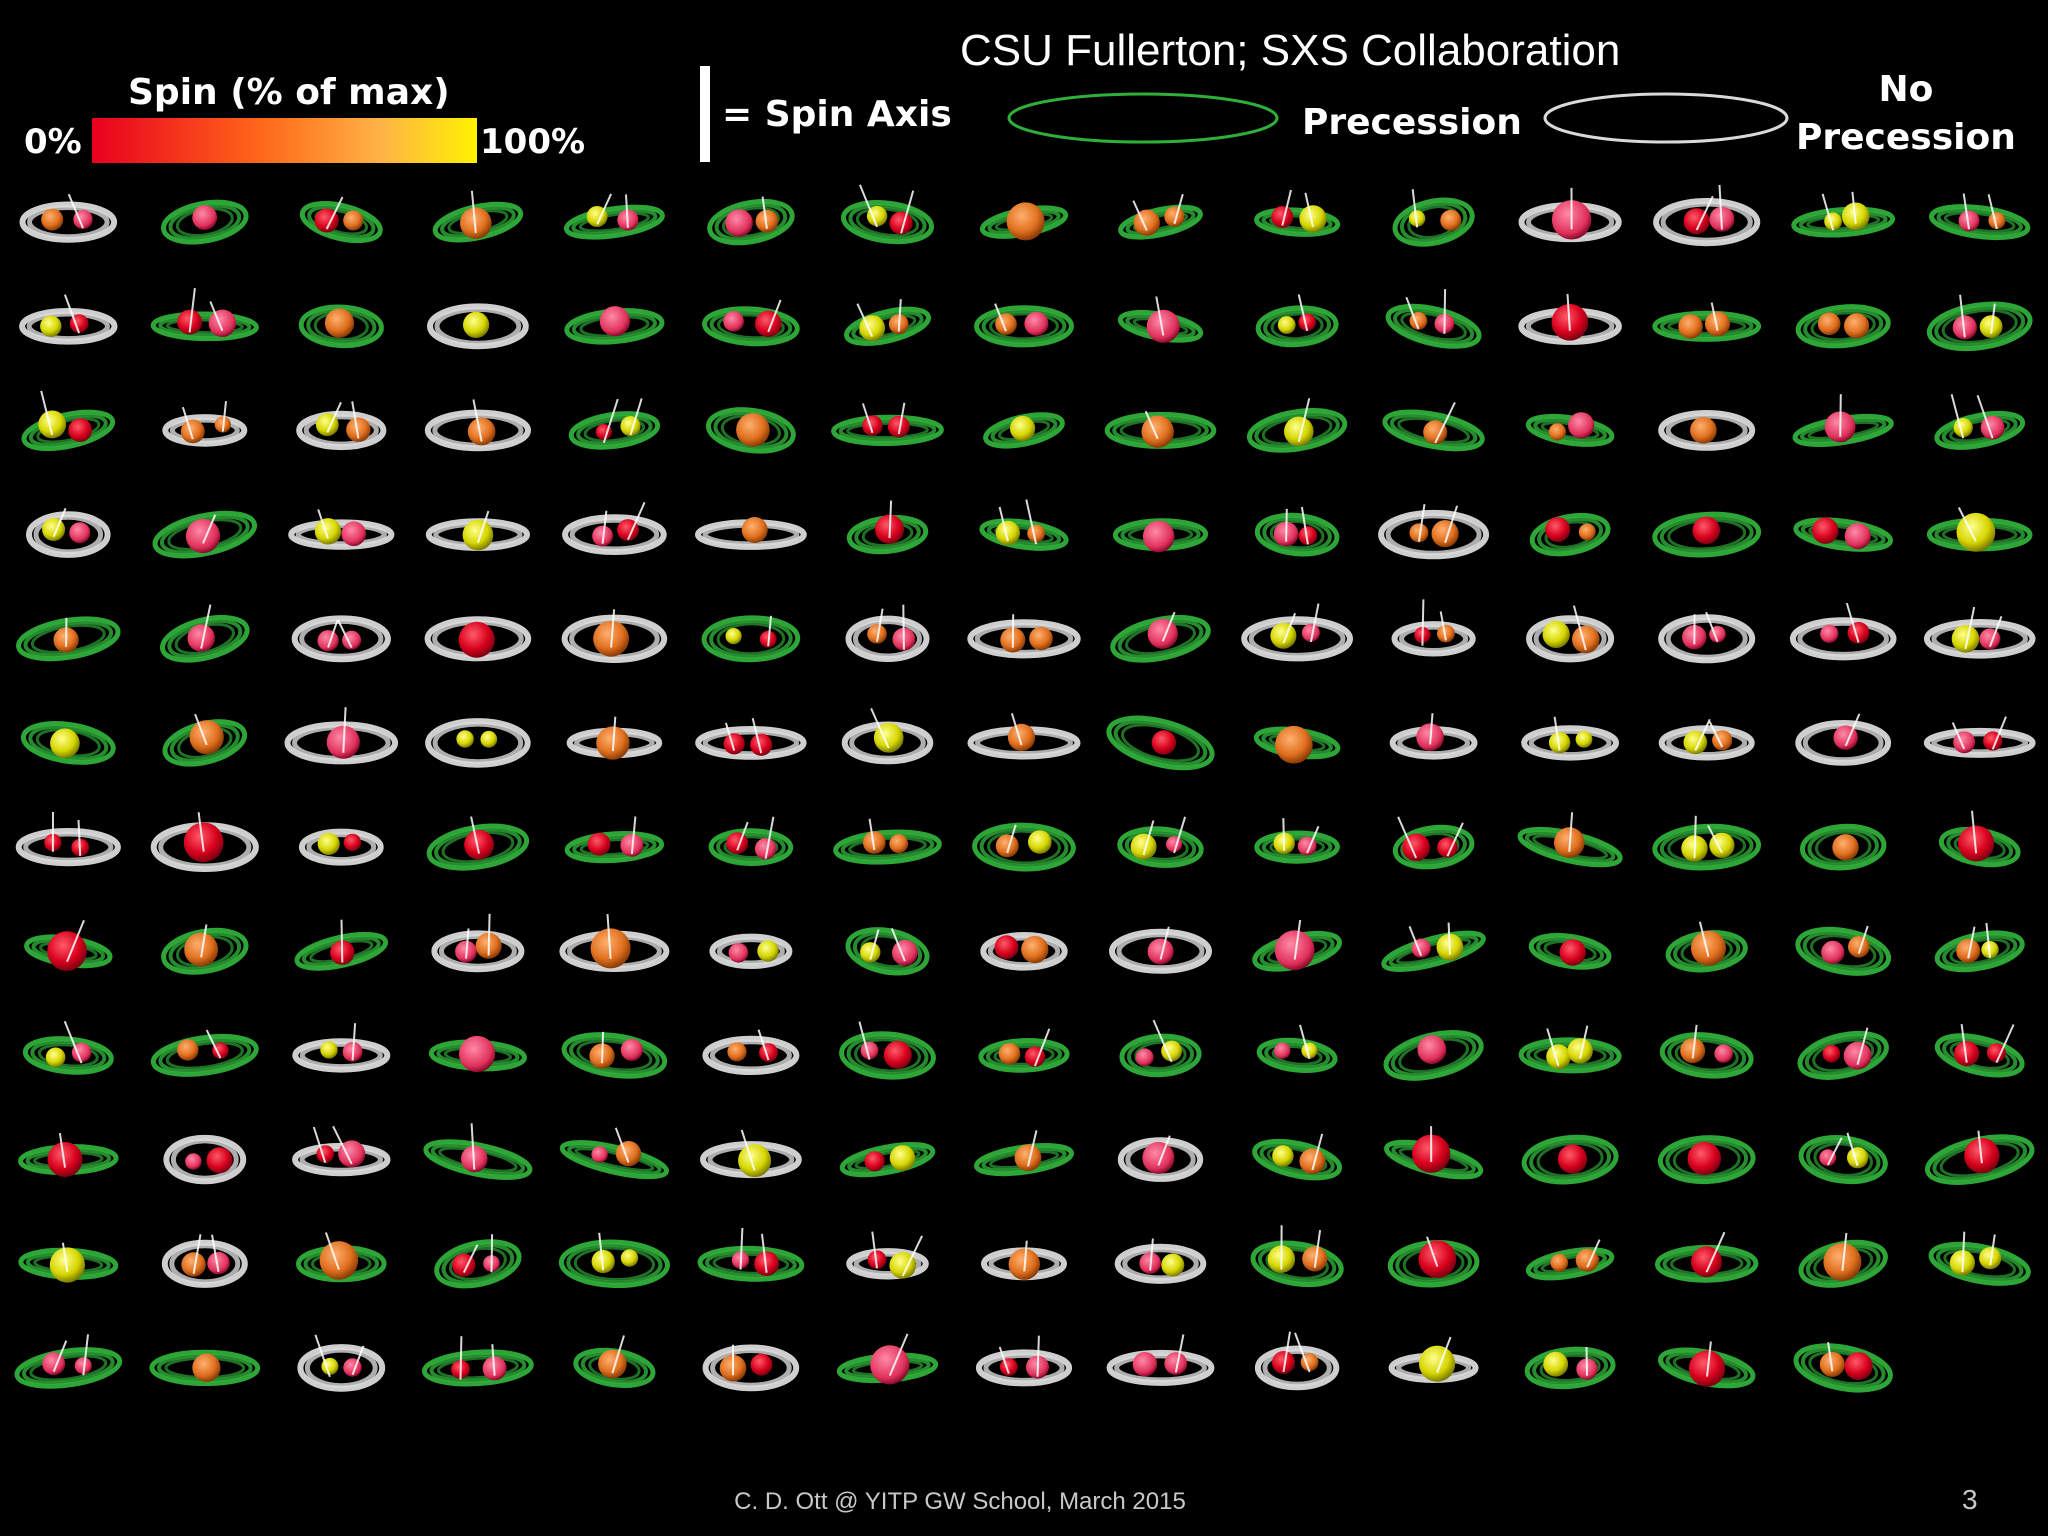 This screenshot has width=2048, height=1536. I want to click on no-precession-label-line1: No, so click(1906, 89).